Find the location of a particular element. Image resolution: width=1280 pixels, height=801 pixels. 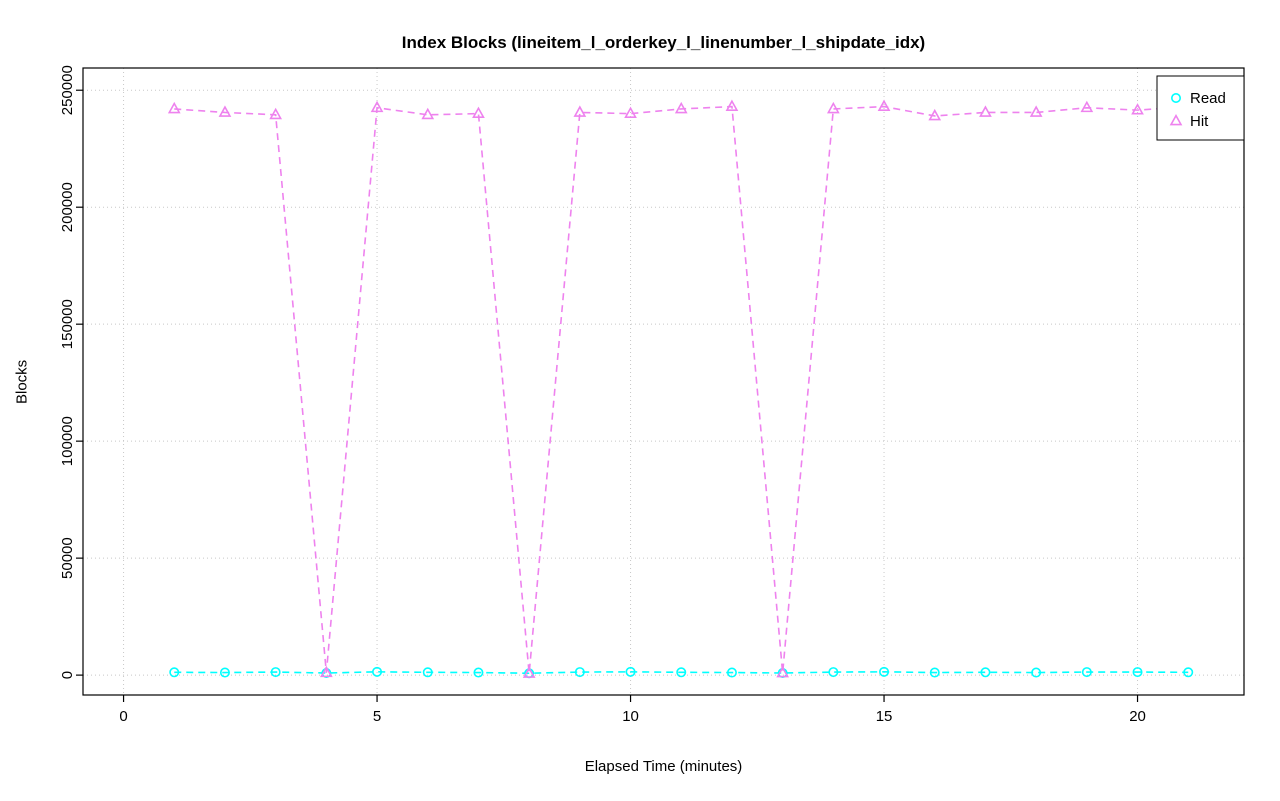

read-line is located at coordinates (681, 673).